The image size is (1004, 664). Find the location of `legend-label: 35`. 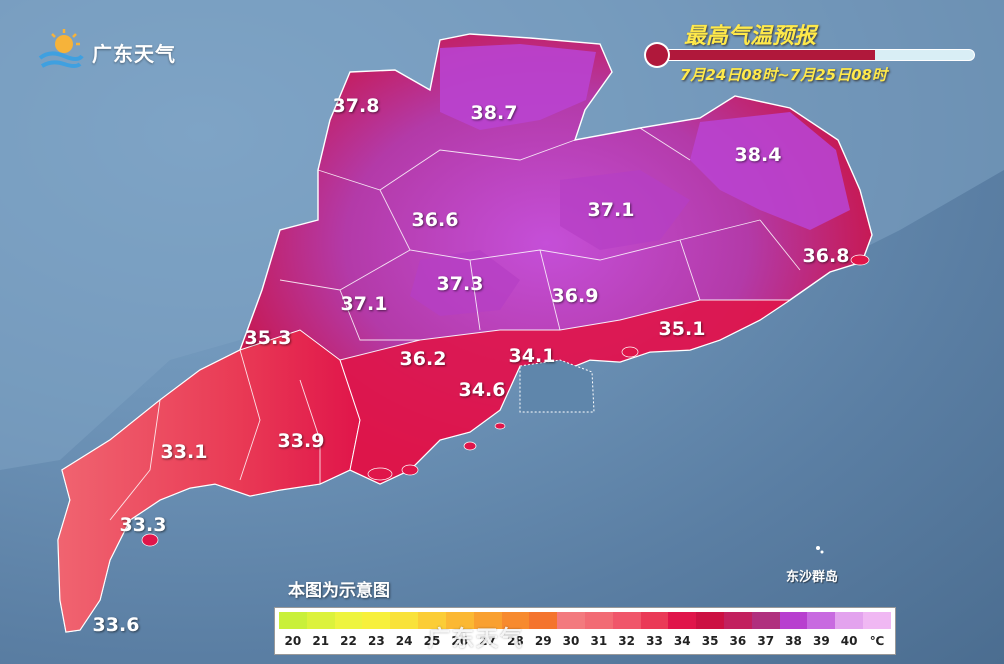

legend-label: 35 is located at coordinates (710, 641).